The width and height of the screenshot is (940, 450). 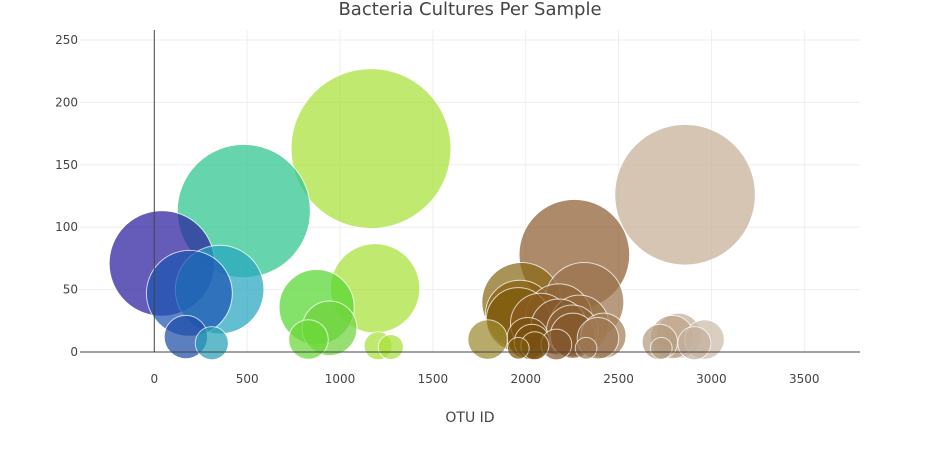 What do you see at coordinates (484, 379) in the screenshot?
I see `x-tick-labels: 0 500 1000 1500 2000 2500 3000 3500` at bounding box center [484, 379].